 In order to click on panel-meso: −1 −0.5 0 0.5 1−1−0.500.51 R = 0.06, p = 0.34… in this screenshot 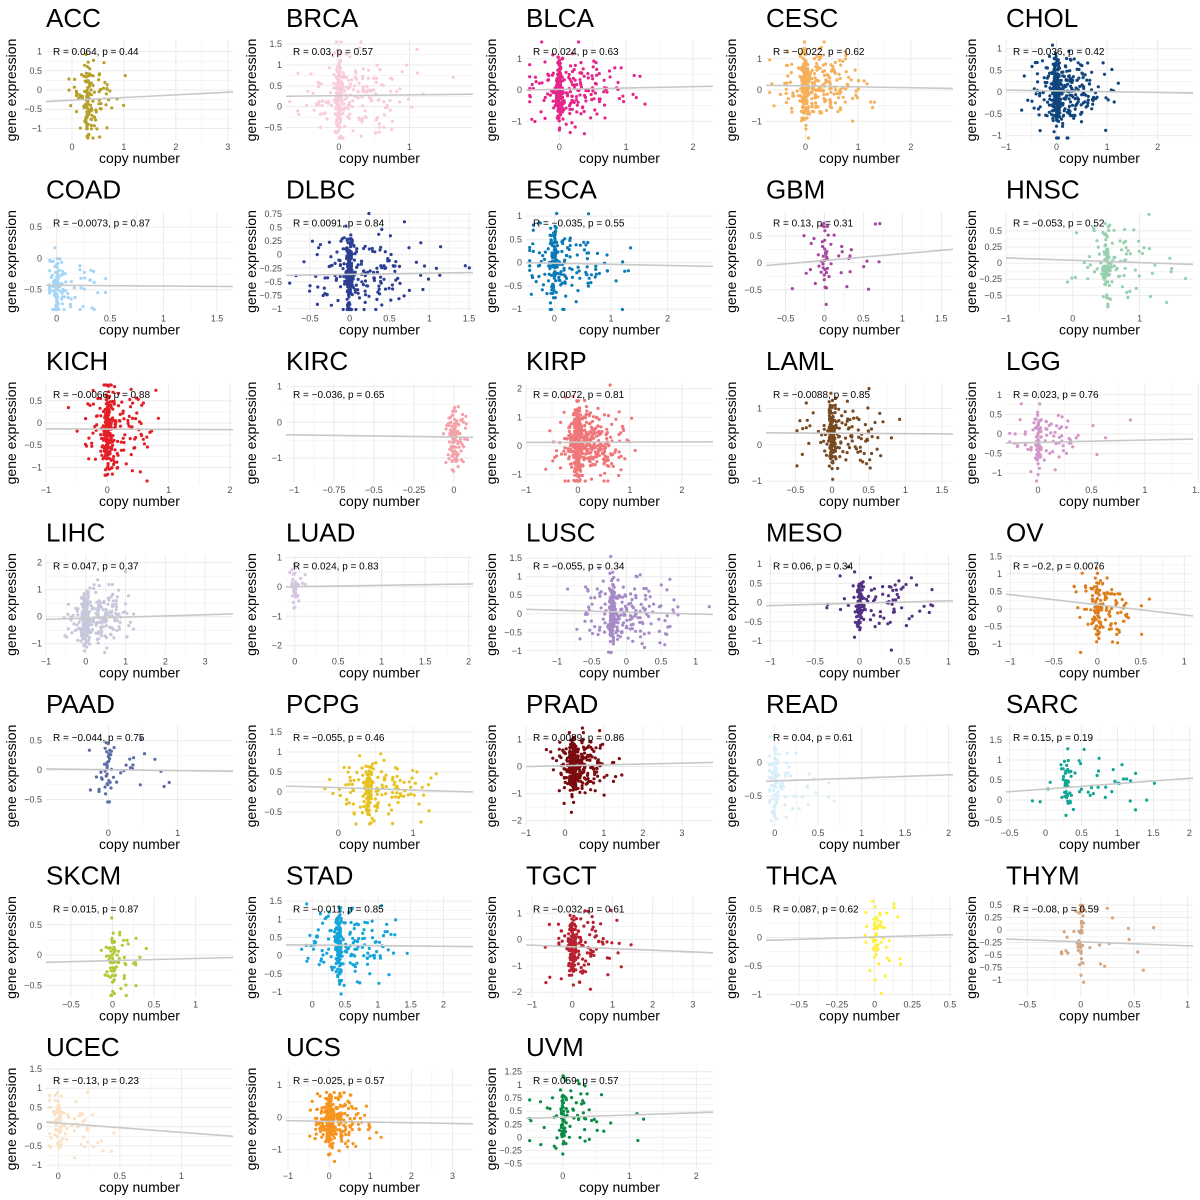, I will do `click(838, 599)`.